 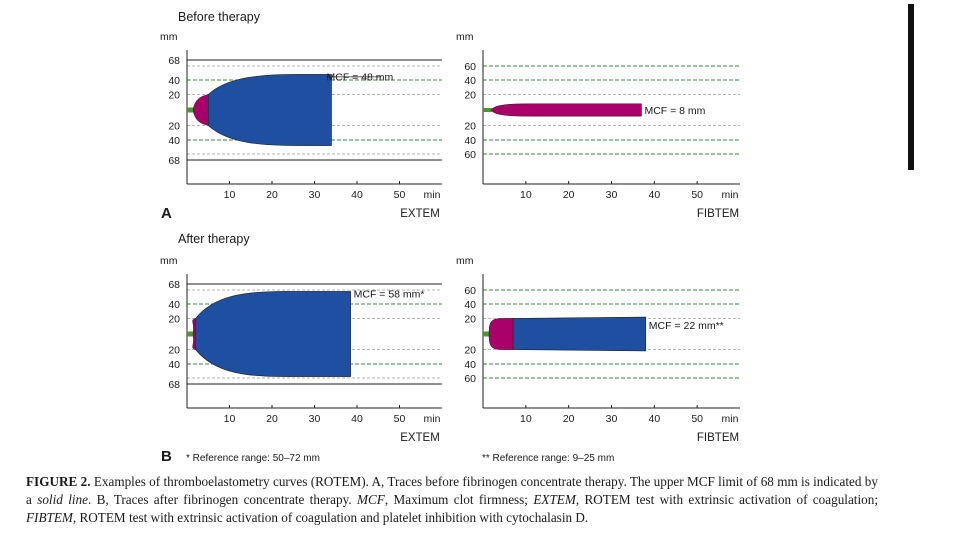 What do you see at coordinates (371, 499) in the screenshot?
I see `caption-mcf: MCF` at bounding box center [371, 499].